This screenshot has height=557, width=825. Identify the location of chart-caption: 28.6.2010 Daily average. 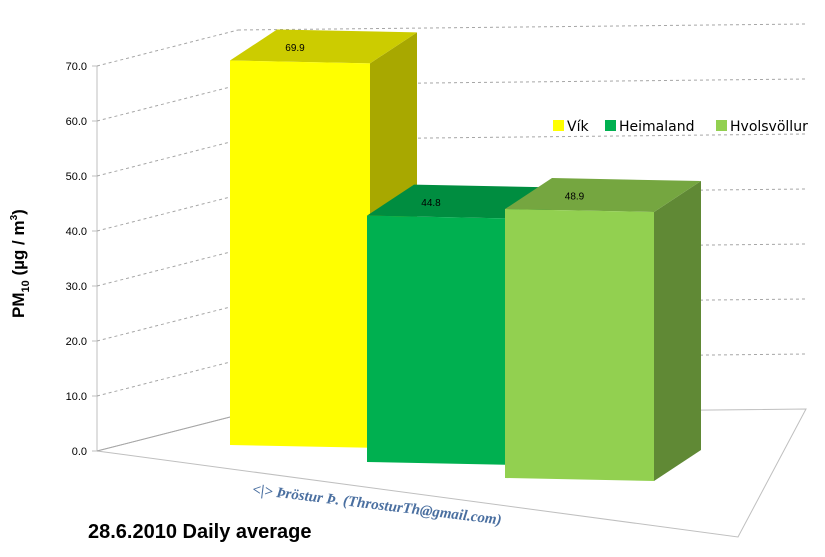
(200, 532).